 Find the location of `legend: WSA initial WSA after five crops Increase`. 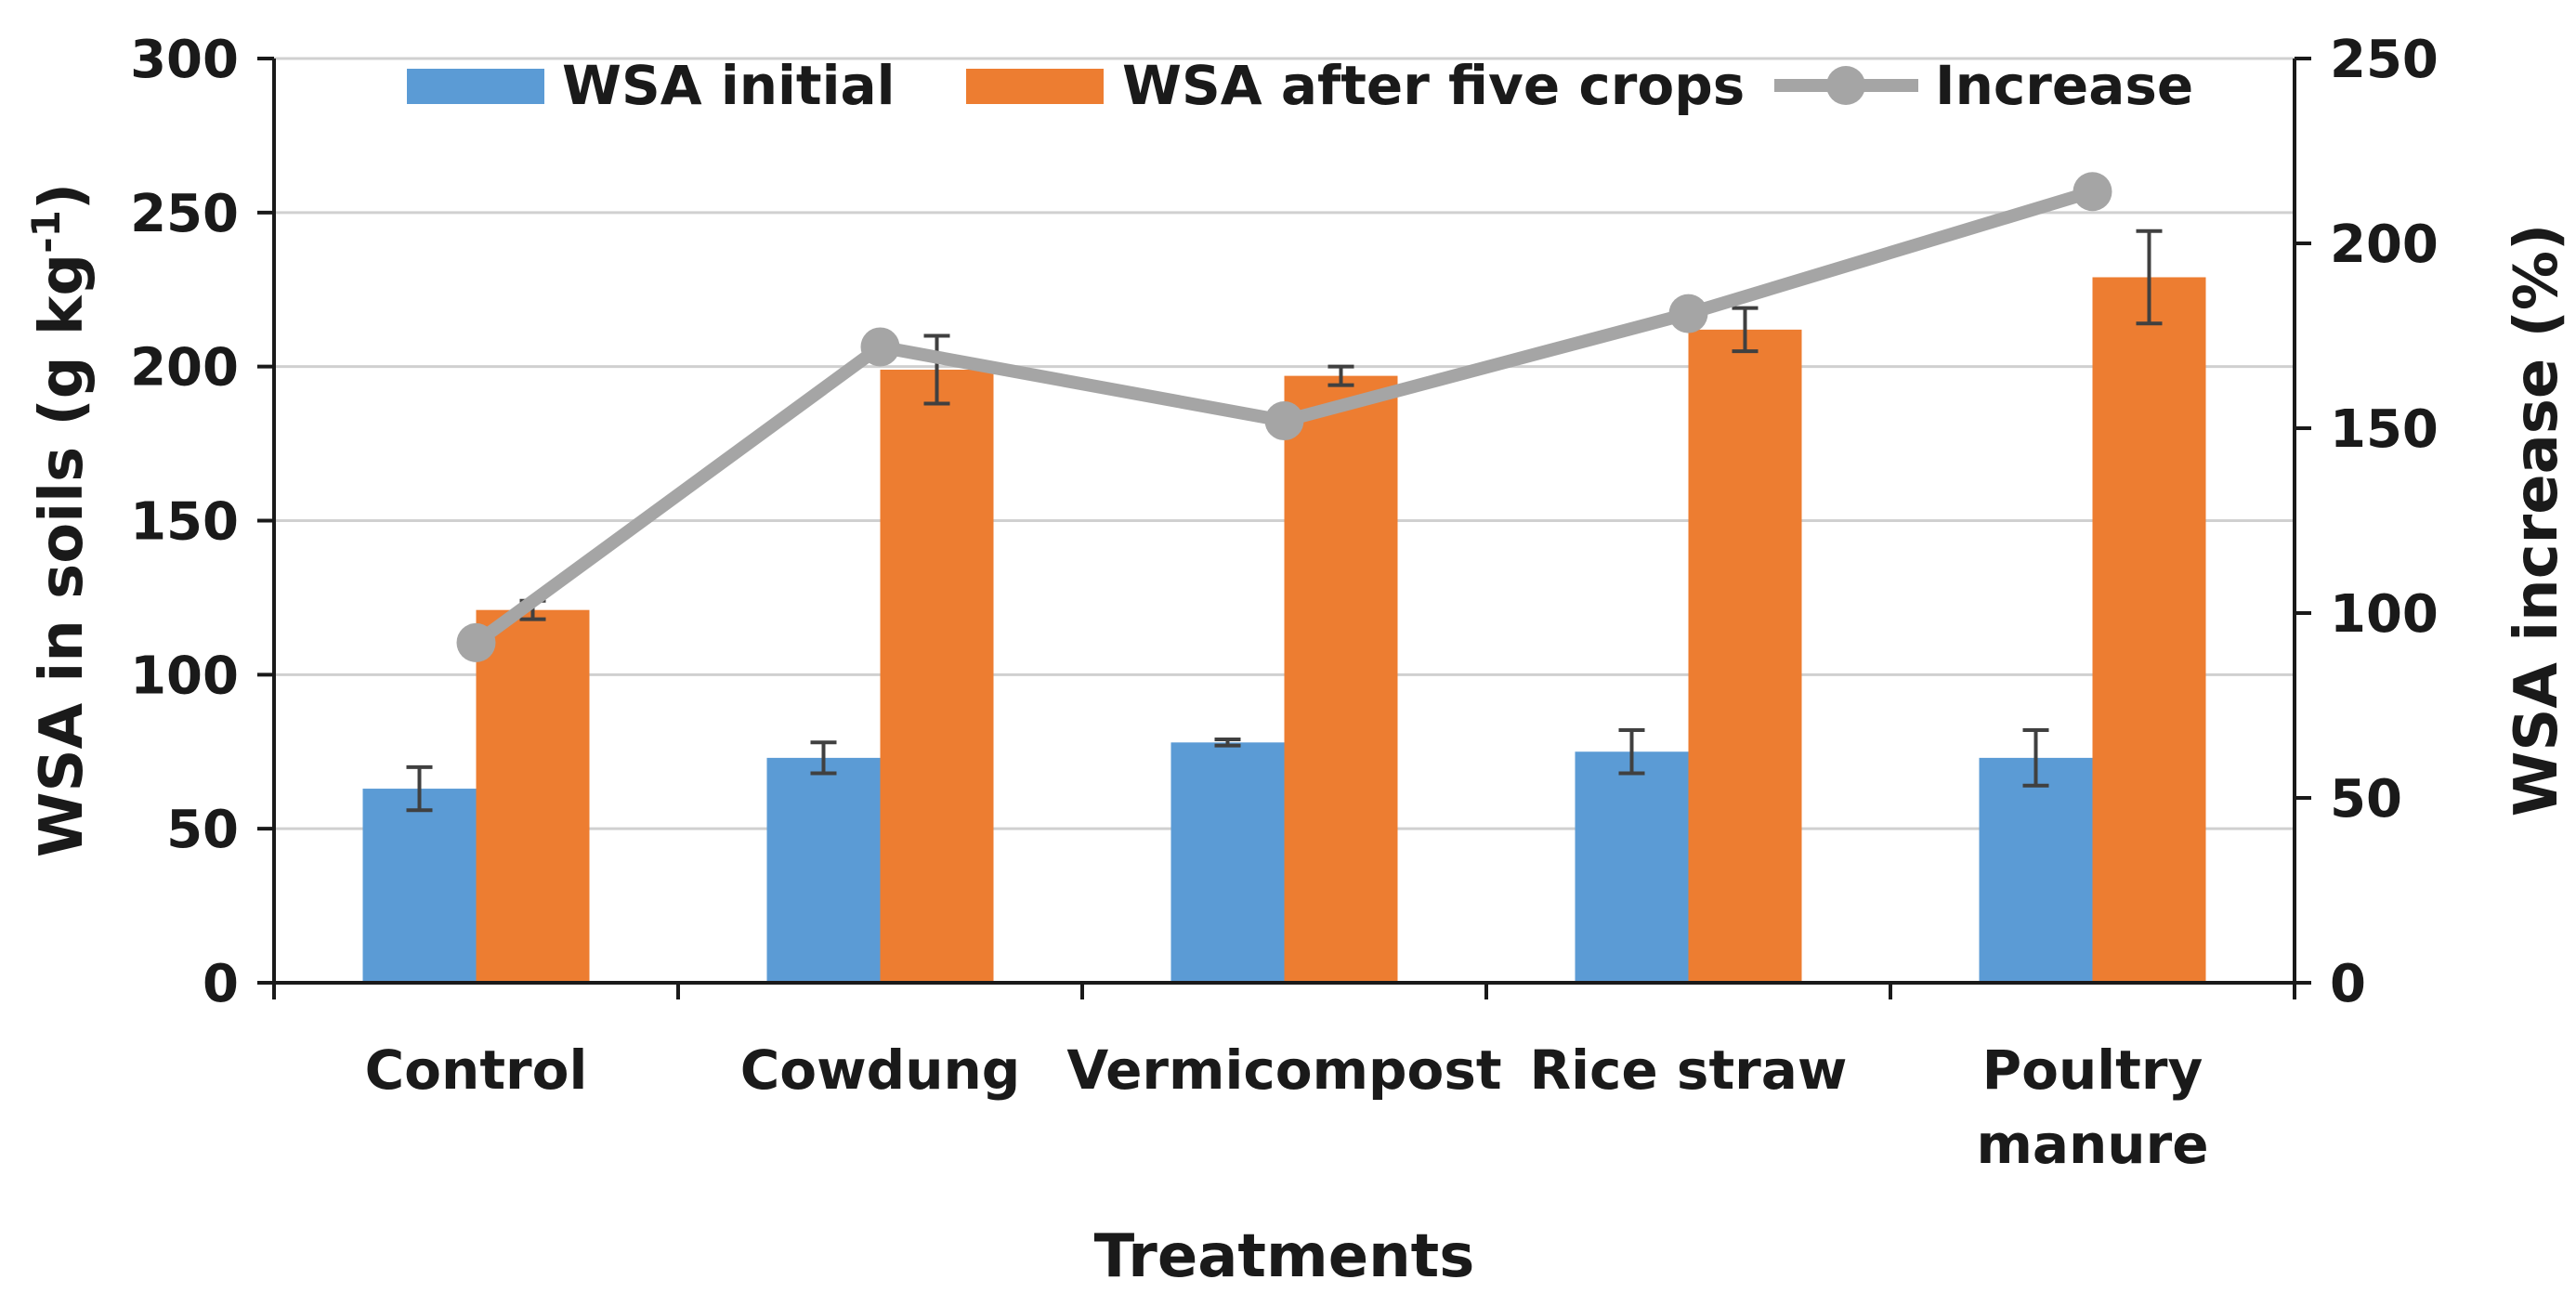

legend: WSA initial WSA after five crops Increase is located at coordinates (1300, 85).